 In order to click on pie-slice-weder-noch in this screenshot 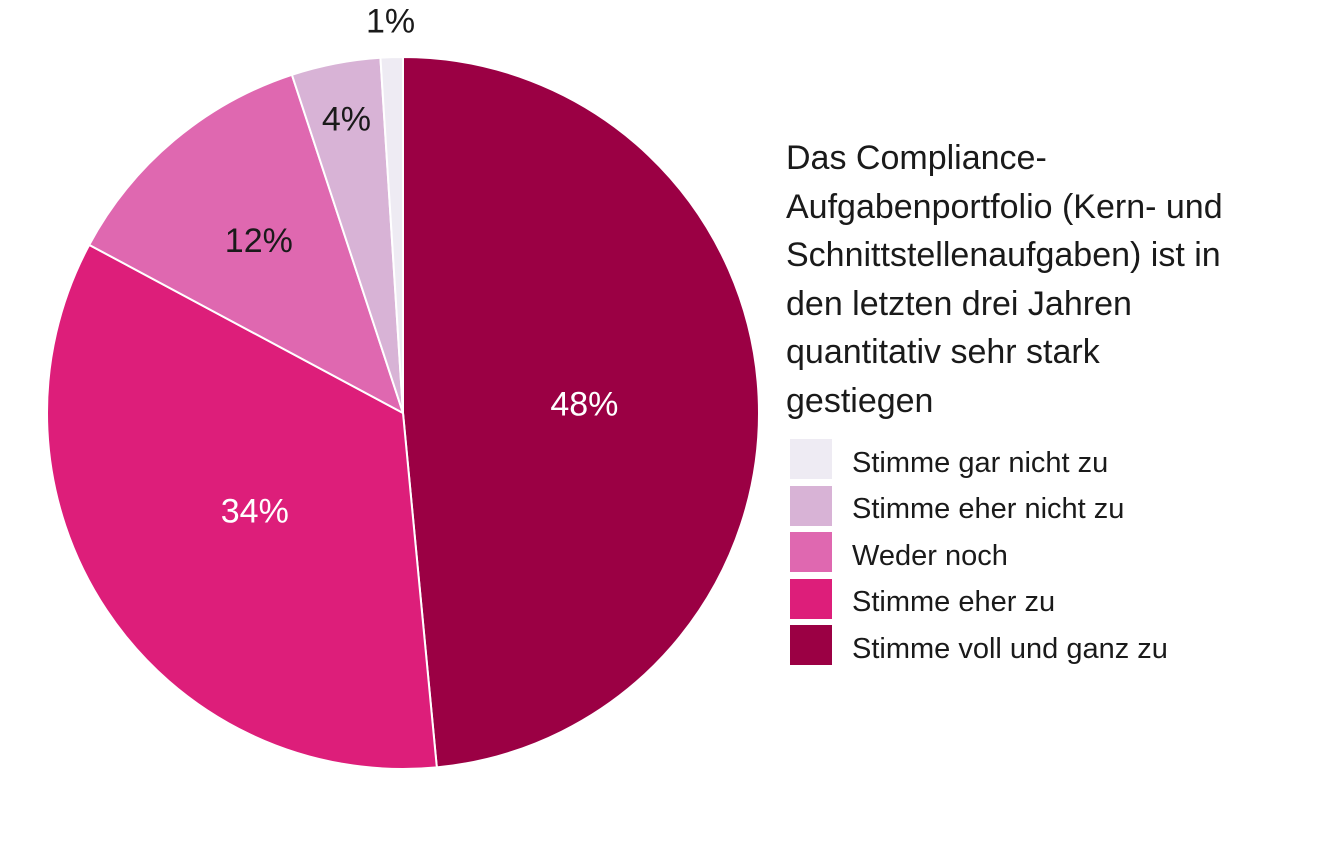, I will do `click(246, 243)`.